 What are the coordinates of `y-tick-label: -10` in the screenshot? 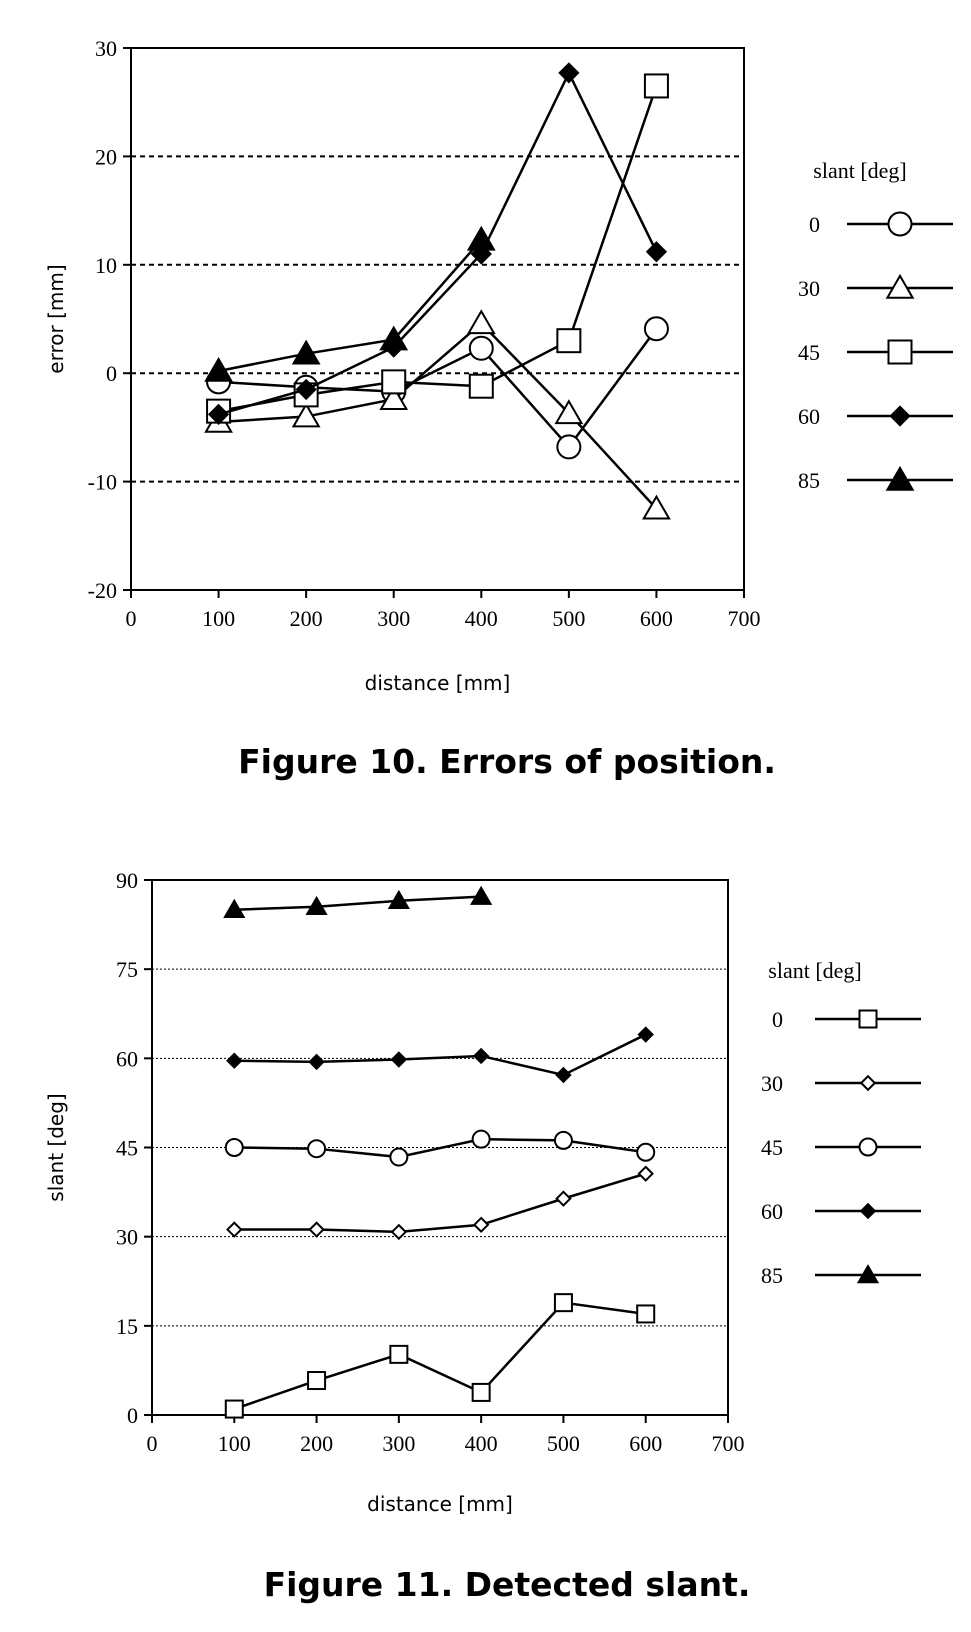 It's located at (102, 482).